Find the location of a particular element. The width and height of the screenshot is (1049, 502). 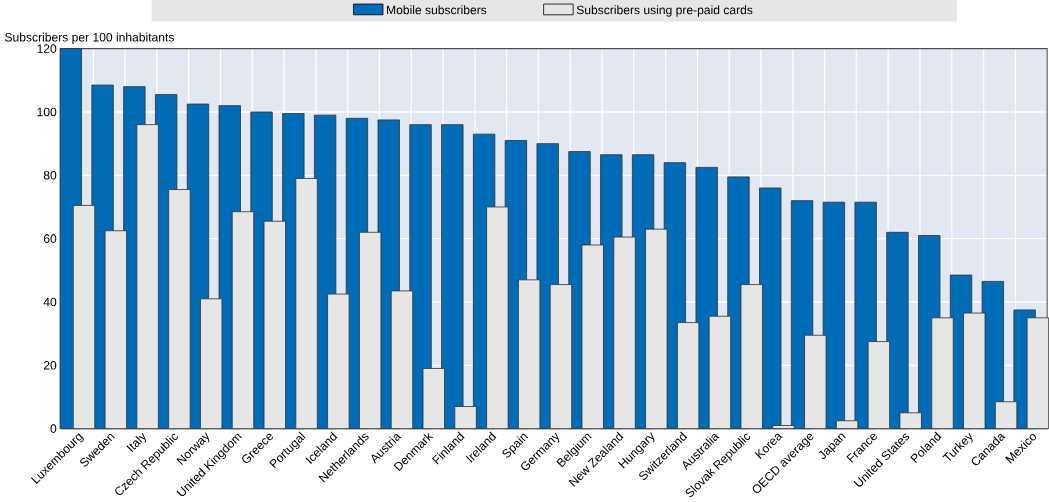

text: Subscribers using pre-paid cards is located at coordinates (664, 11).